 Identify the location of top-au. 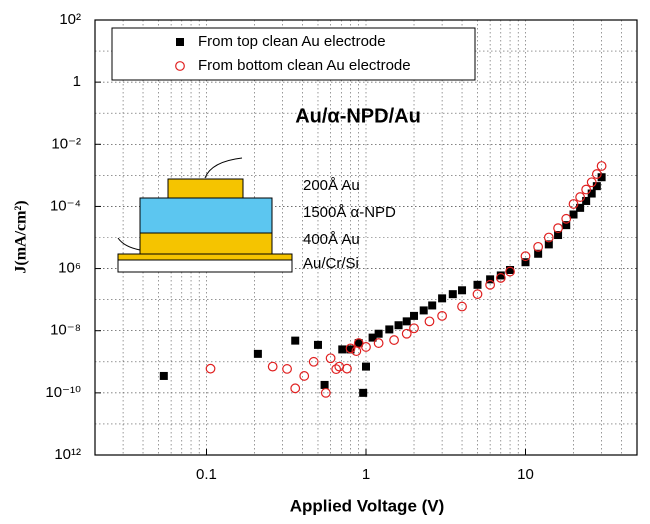
(205, 188).